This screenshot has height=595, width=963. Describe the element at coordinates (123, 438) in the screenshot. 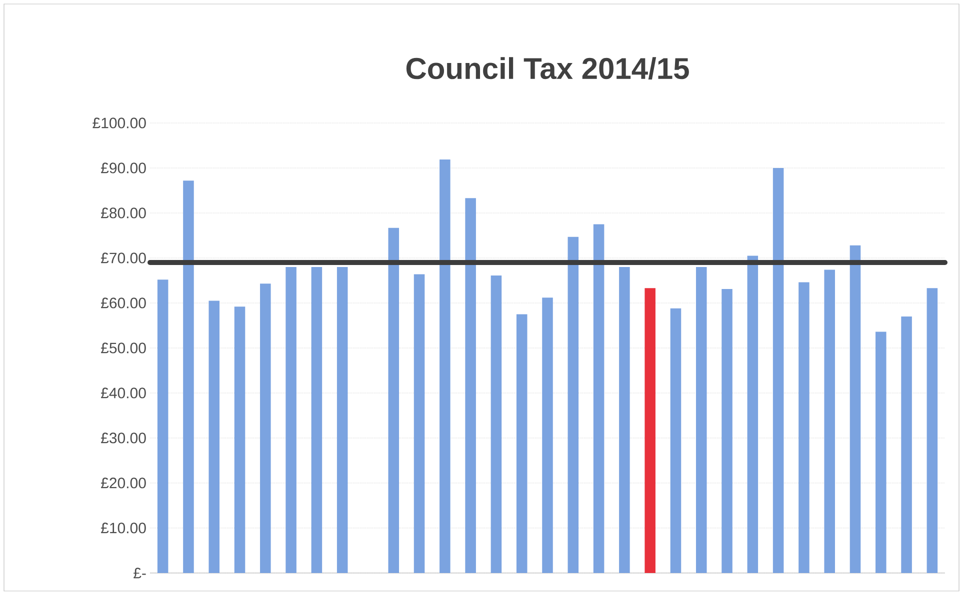

I see `y-tick-label: £30.00` at that location.